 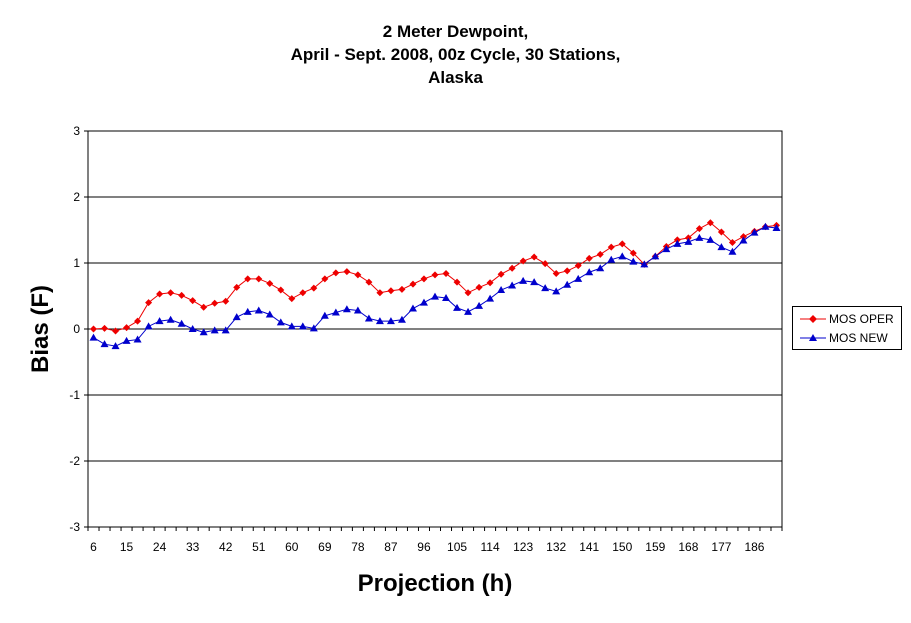 I want to click on x-tick-label: 78, so click(x=358, y=547).